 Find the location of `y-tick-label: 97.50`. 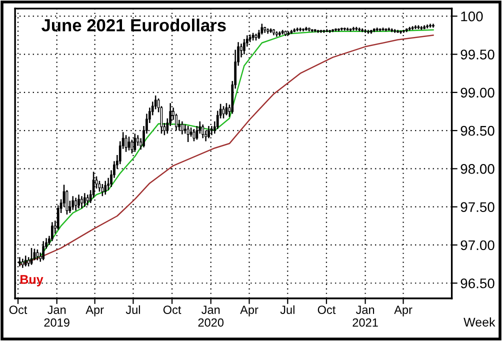

y-tick-label: 97.50 is located at coordinates (477, 207).